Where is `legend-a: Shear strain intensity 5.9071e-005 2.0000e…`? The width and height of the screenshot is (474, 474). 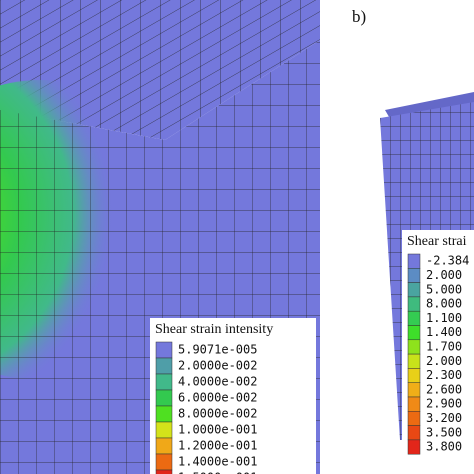
legend-a: Shear strain intensity 5.9071e-005 2.0000e… is located at coordinates (233, 396).